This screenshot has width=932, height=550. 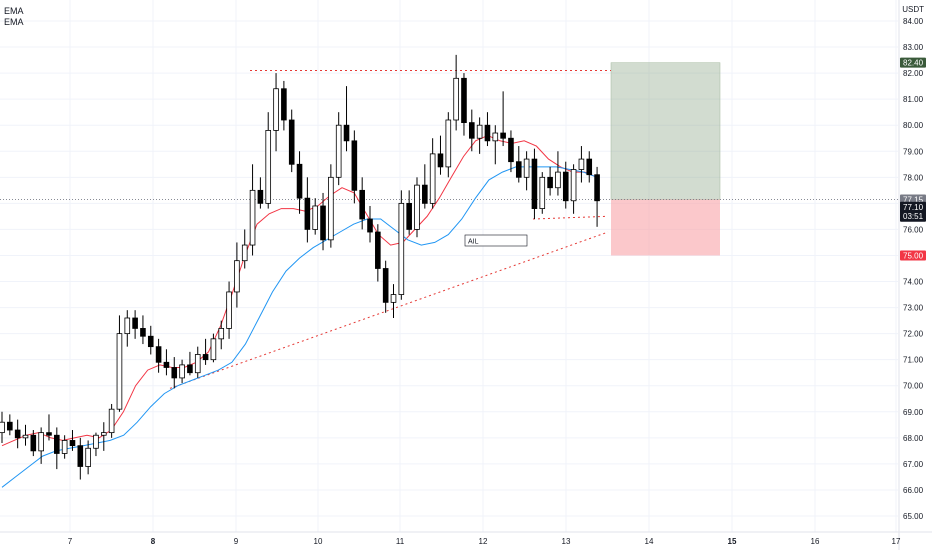 I want to click on indicator-ema-2: EMA, so click(x=14, y=22).